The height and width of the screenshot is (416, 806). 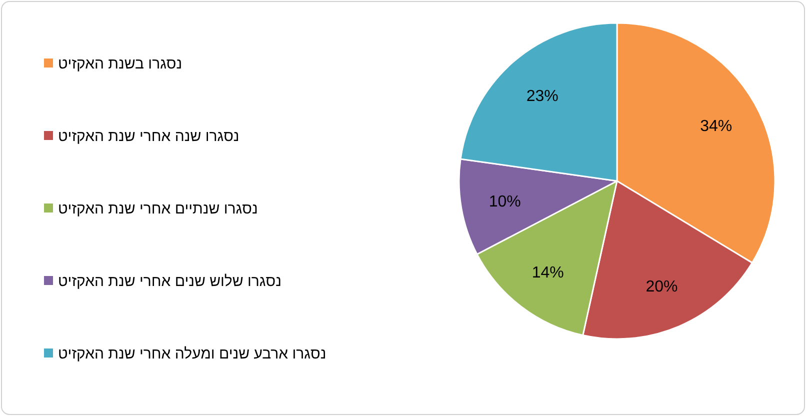 I want to click on data-label: 20%, so click(x=662, y=287).